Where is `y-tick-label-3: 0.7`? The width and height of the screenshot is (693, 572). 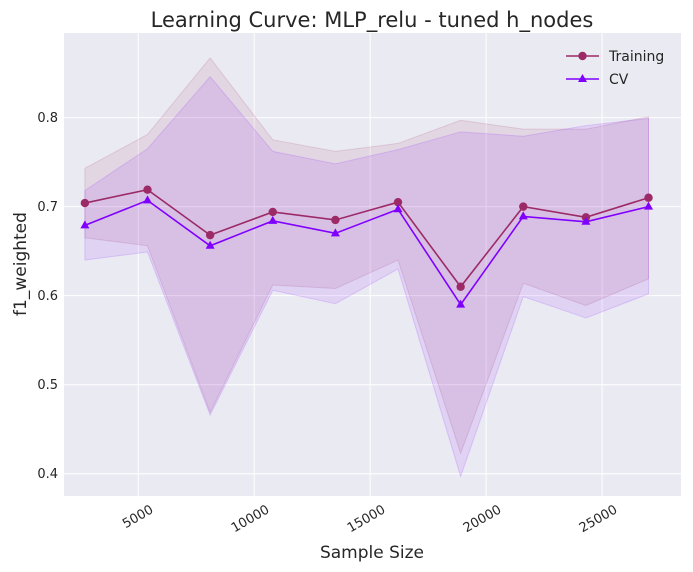
y-tick-label-3: 0.7 is located at coordinates (47, 207).